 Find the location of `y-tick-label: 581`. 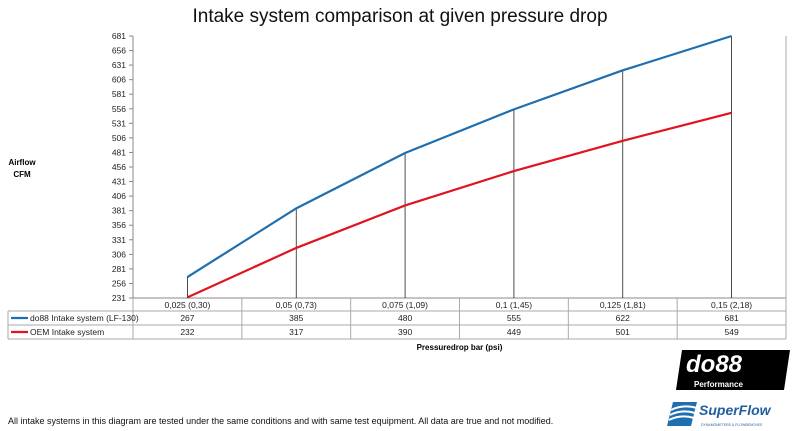

y-tick-label: 581 is located at coordinates (119, 94).